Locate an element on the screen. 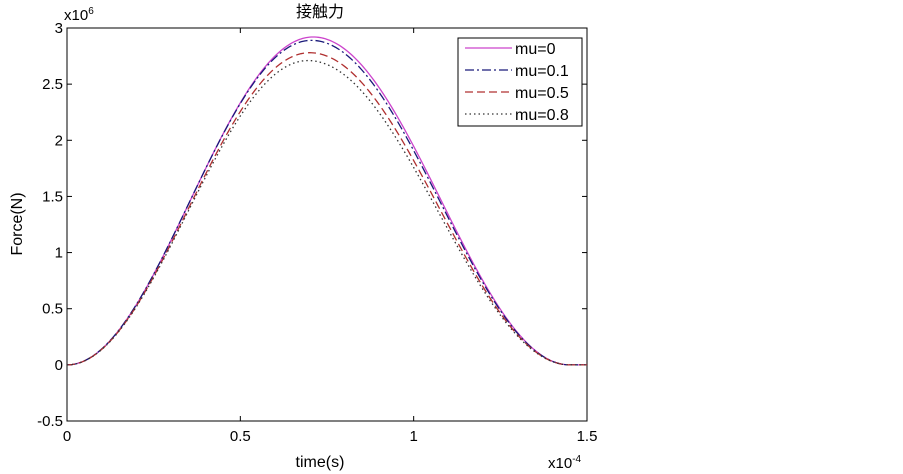 The height and width of the screenshot is (474, 903). legend-box is located at coordinates (520, 82).